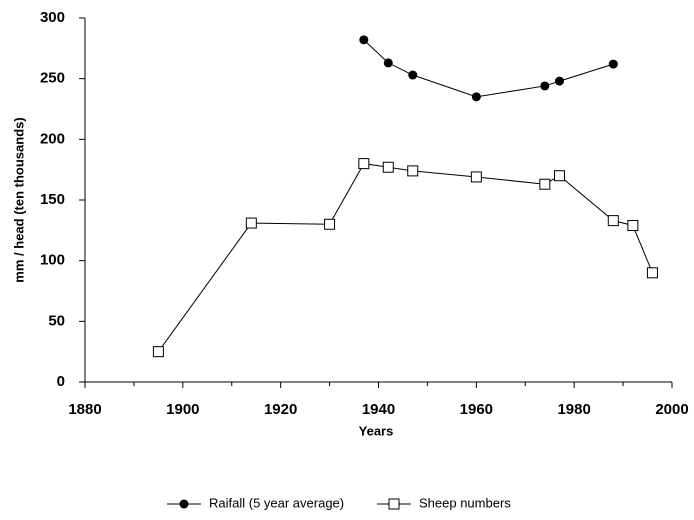 This screenshot has width=694, height=520. I want to click on y-tick-label: 300, so click(52, 17).